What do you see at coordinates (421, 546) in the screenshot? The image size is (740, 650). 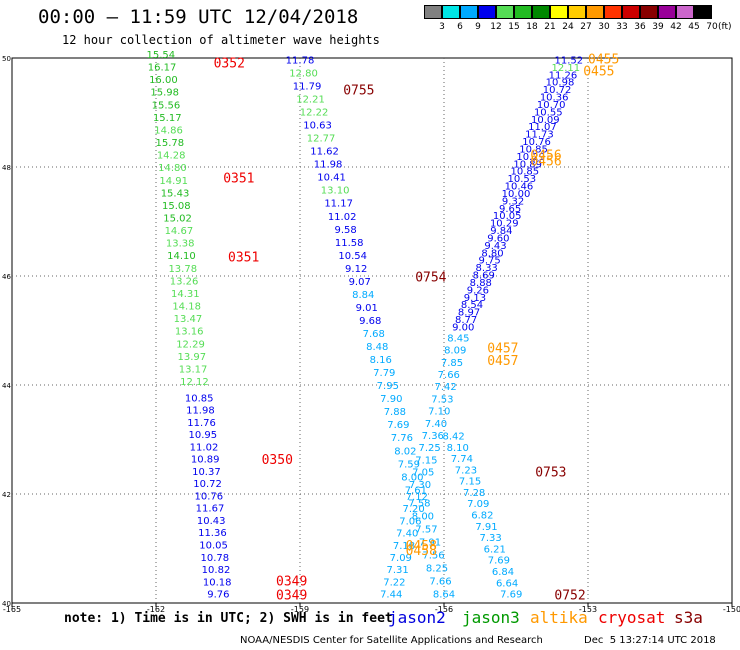 I see `pass-time-label: 0458` at bounding box center [421, 546].